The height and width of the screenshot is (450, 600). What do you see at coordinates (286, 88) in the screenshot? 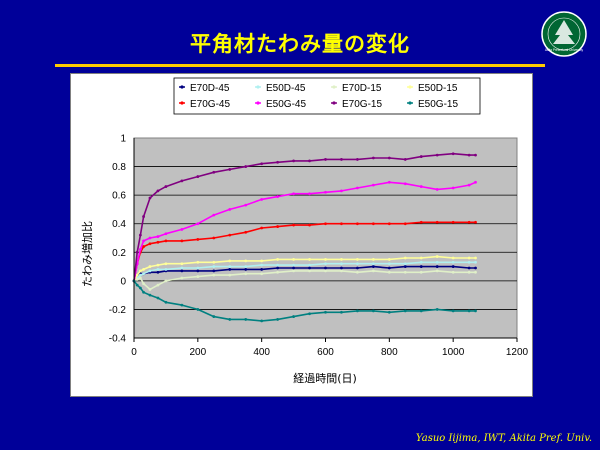
I see `legend-label: E50D-45` at bounding box center [286, 88].